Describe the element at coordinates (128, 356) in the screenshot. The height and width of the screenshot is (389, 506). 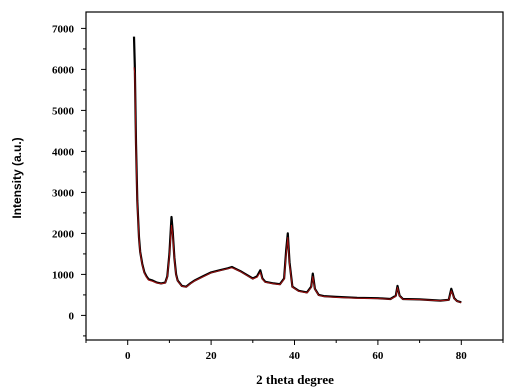
I see `x-tick-label: 0` at that location.